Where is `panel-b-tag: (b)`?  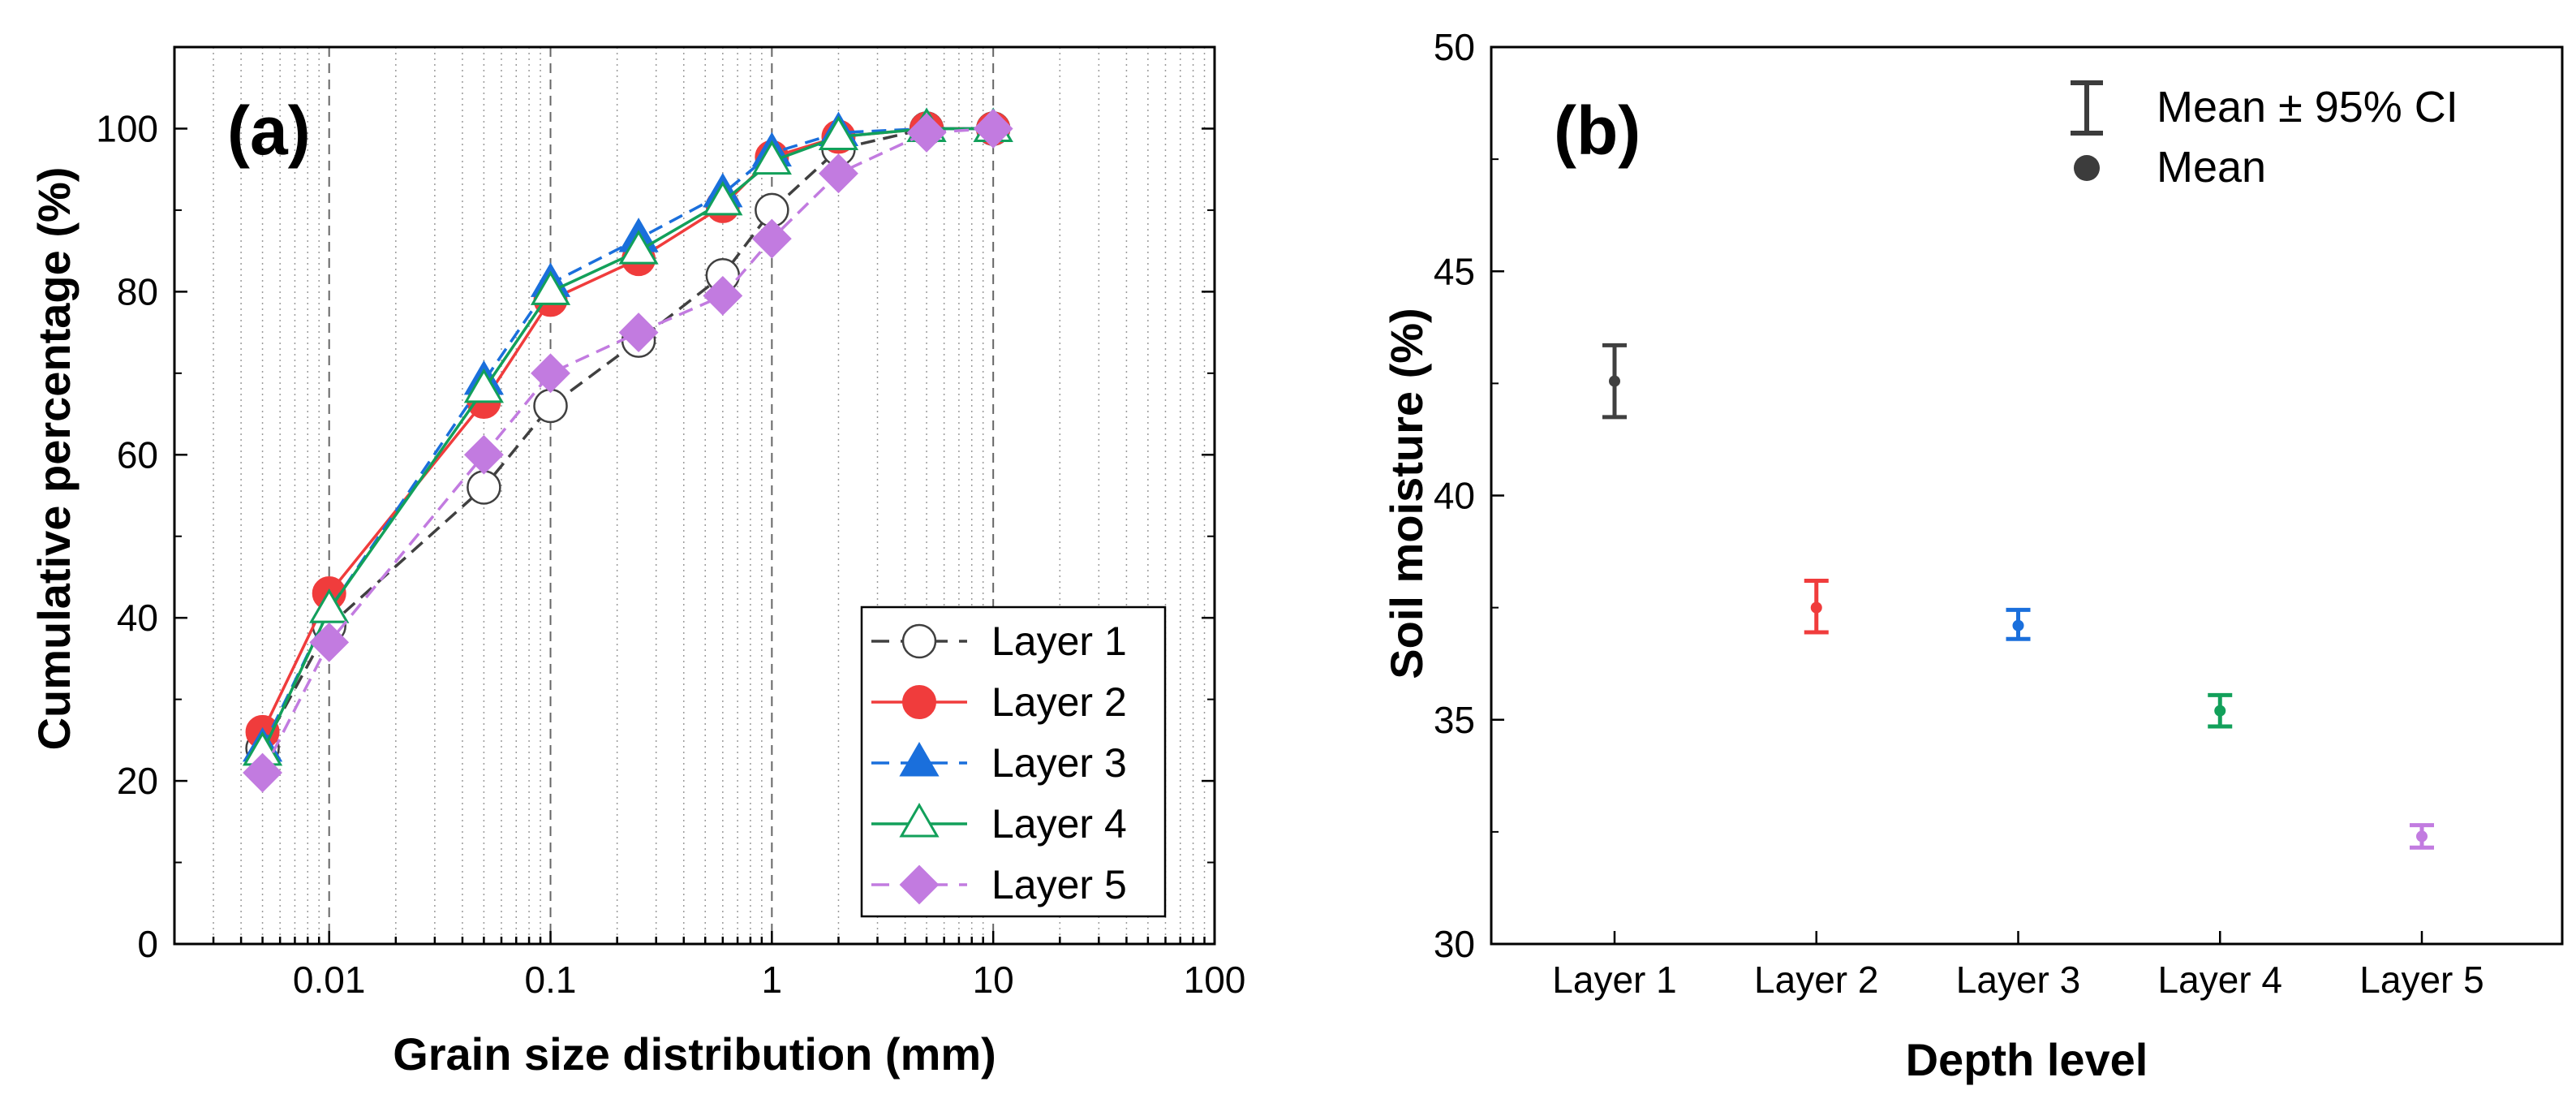
panel-b-tag: (b) is located at coordinates (1597, 131).